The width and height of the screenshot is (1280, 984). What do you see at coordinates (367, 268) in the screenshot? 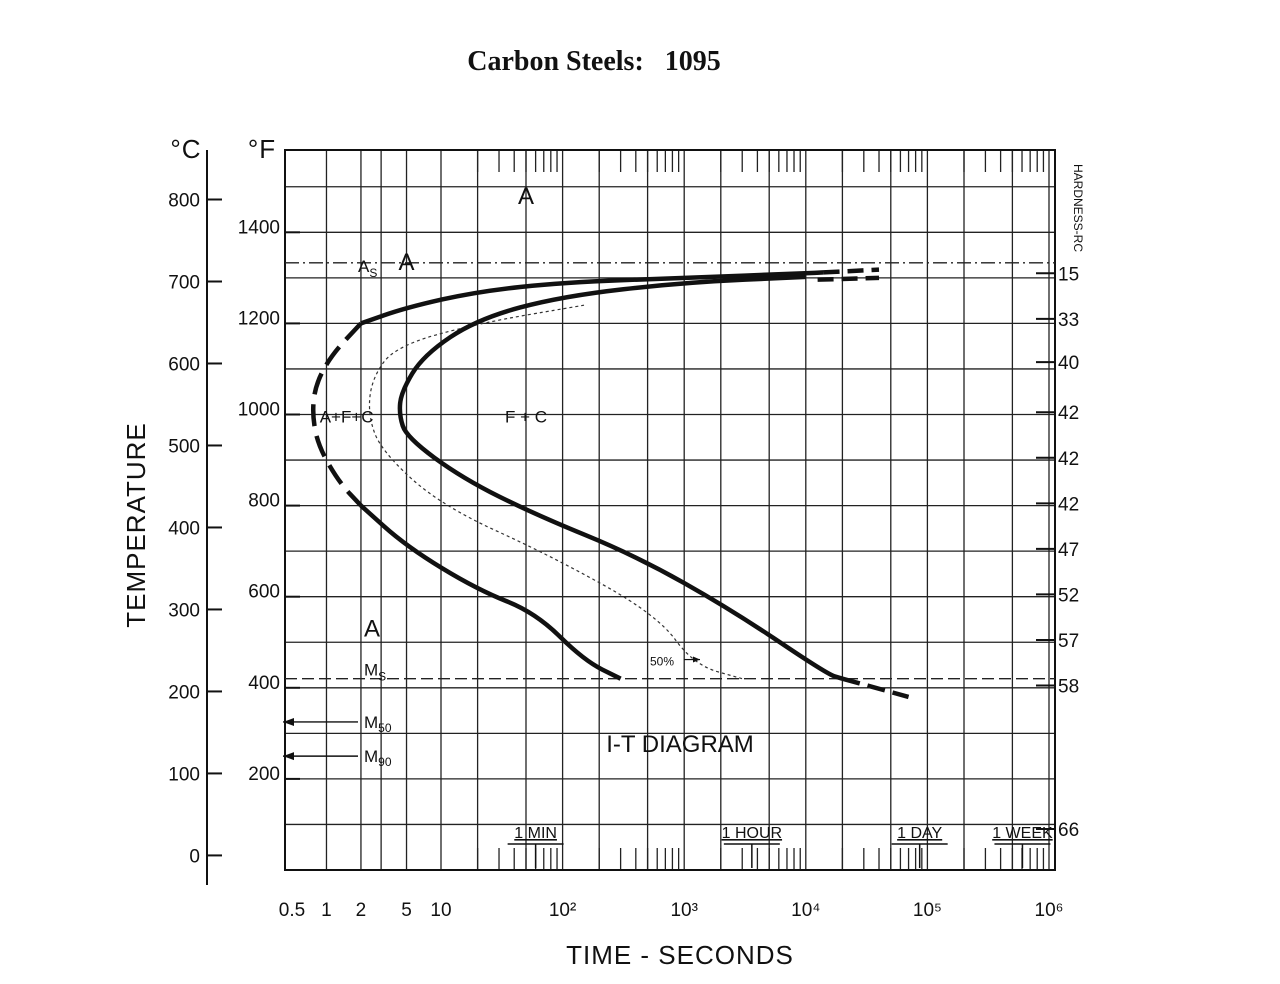
I see `as-label: AS` at bounding box center [367, 268].